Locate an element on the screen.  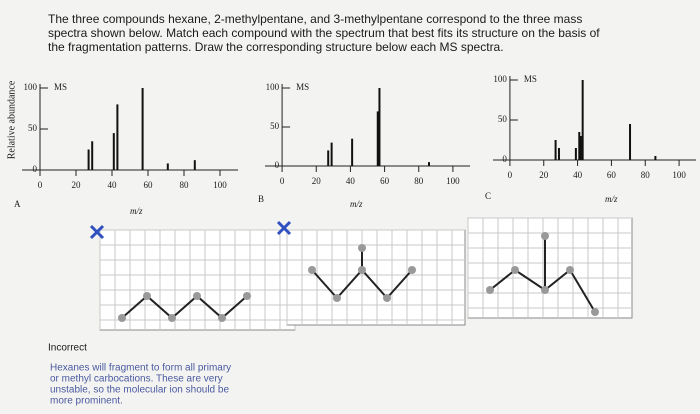
feedback-line: more prominent. is located at coordinates (86, 401).